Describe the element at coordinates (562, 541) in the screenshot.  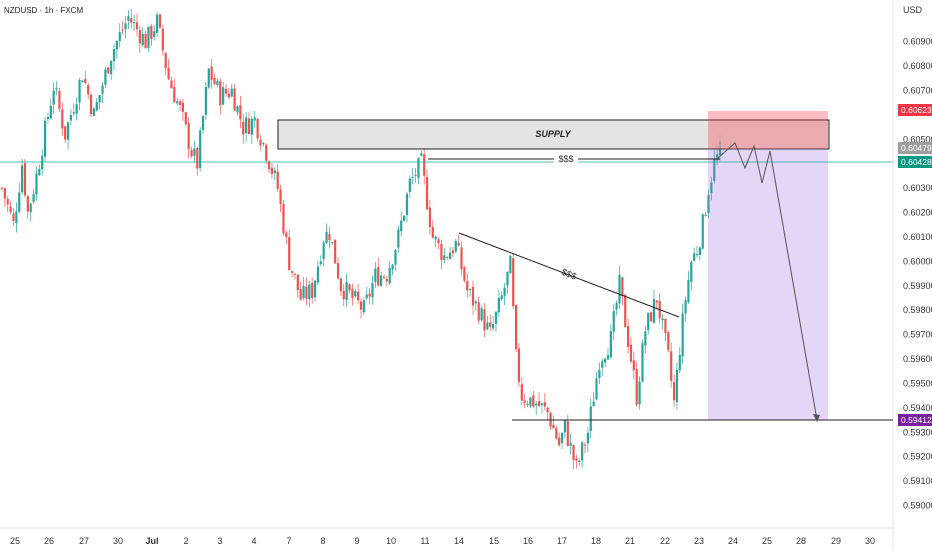
I see `time-tick-label: 17` at that location.